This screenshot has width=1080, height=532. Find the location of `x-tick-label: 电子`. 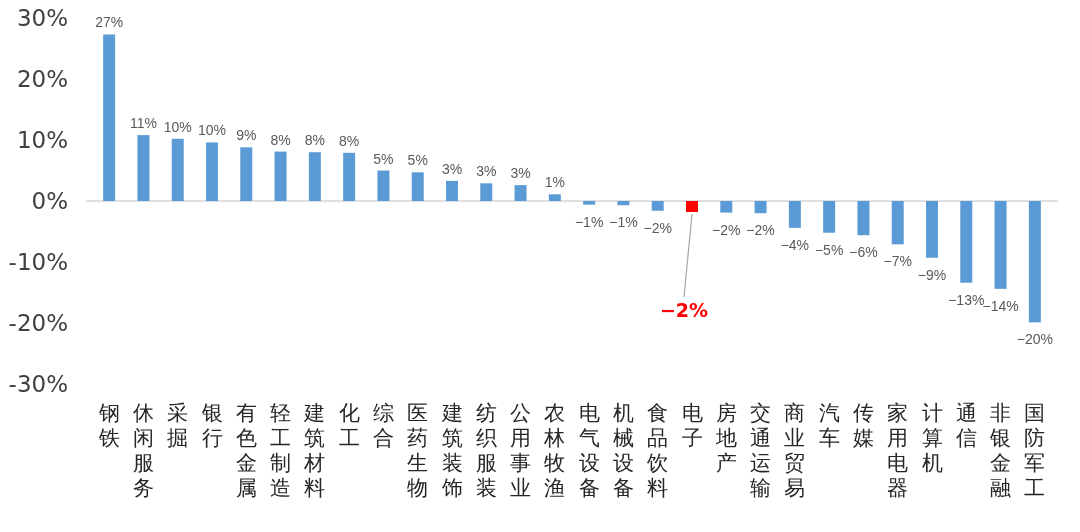

x-tick-label: 电子 is located at coordinates (692, 425).